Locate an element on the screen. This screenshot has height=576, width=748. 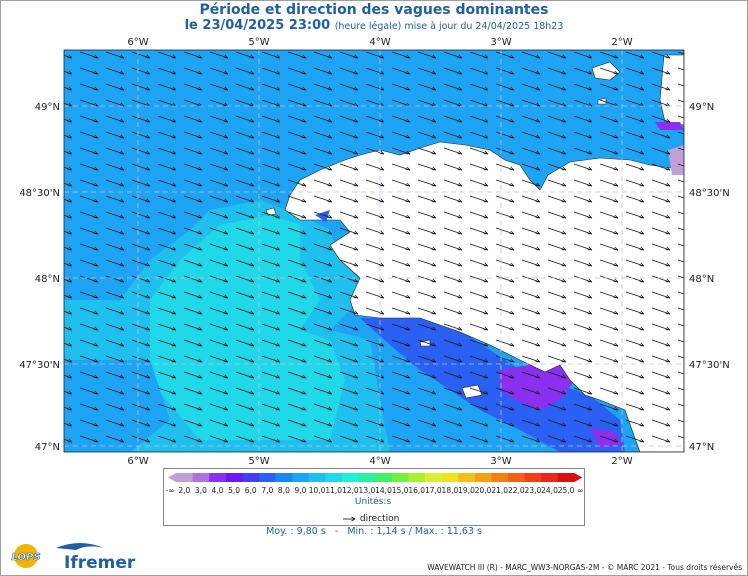
ifremer-logo: Ifremer is located at coordinates (95, 558).